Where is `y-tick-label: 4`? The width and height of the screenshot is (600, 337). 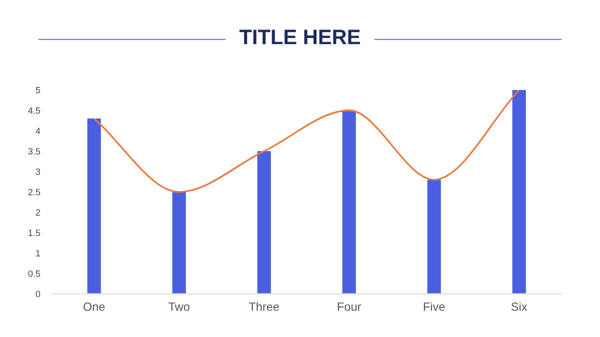 y-tick-label: 4 is located at coordinates (38, 131).